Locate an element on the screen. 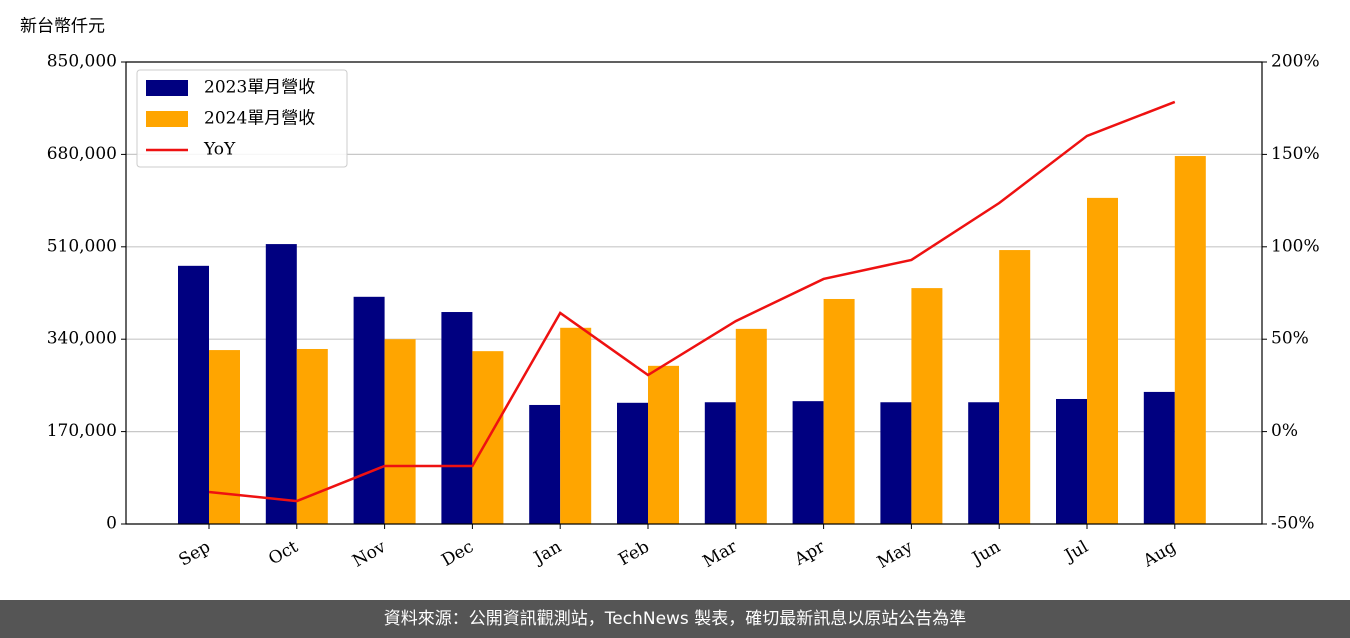 The height and width of the screenshot is (638, 1350). x-tick-label: Mar is located at coordinates (721, 554).